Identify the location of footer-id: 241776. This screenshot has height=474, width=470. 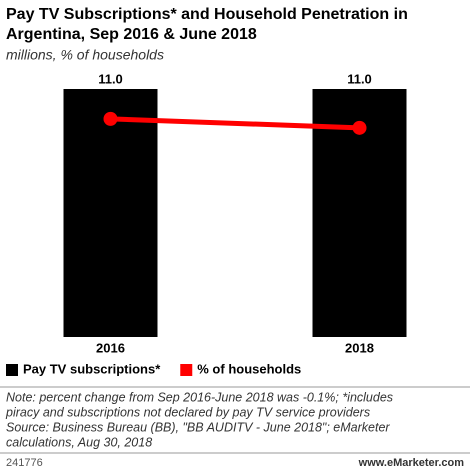
(24, 463).